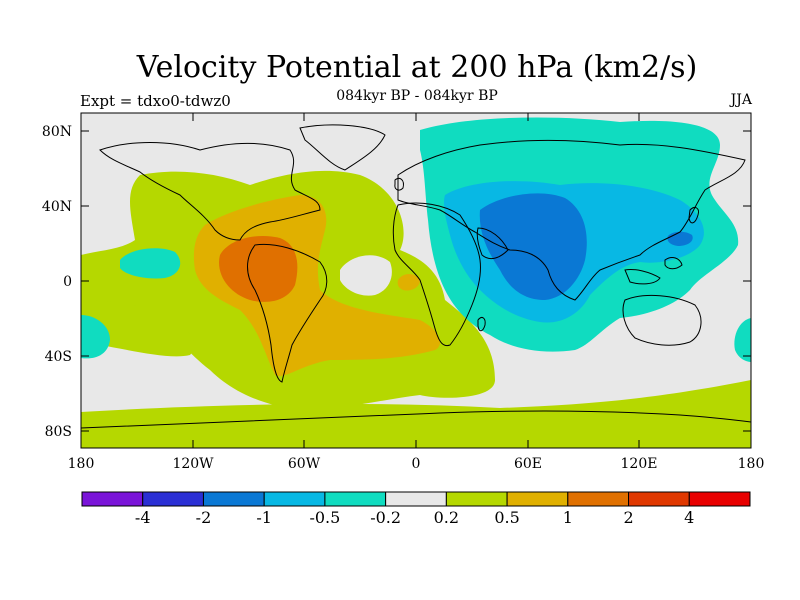  What do you see at coordinates (446, 517) in the screenshot?
I see `colorbar-label: 0.2` at bounding box center [446, 517].